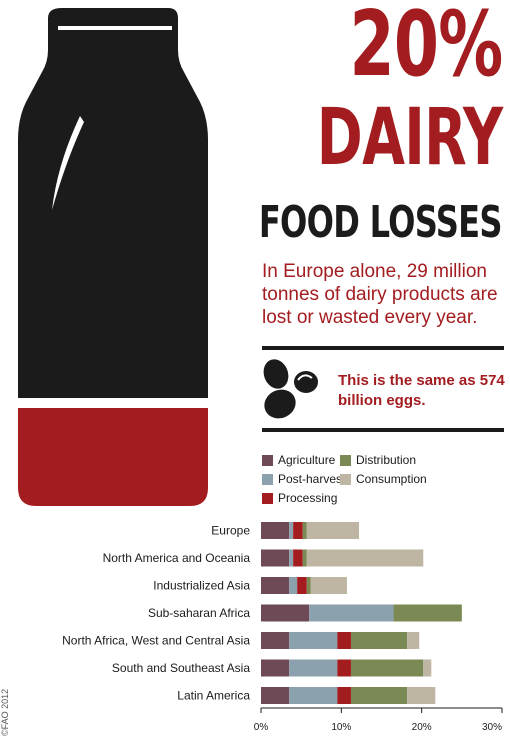 The height and width of the screenshot is (750, 510). I want to click on legend-swatch-post-harvest, so click(267, 479).